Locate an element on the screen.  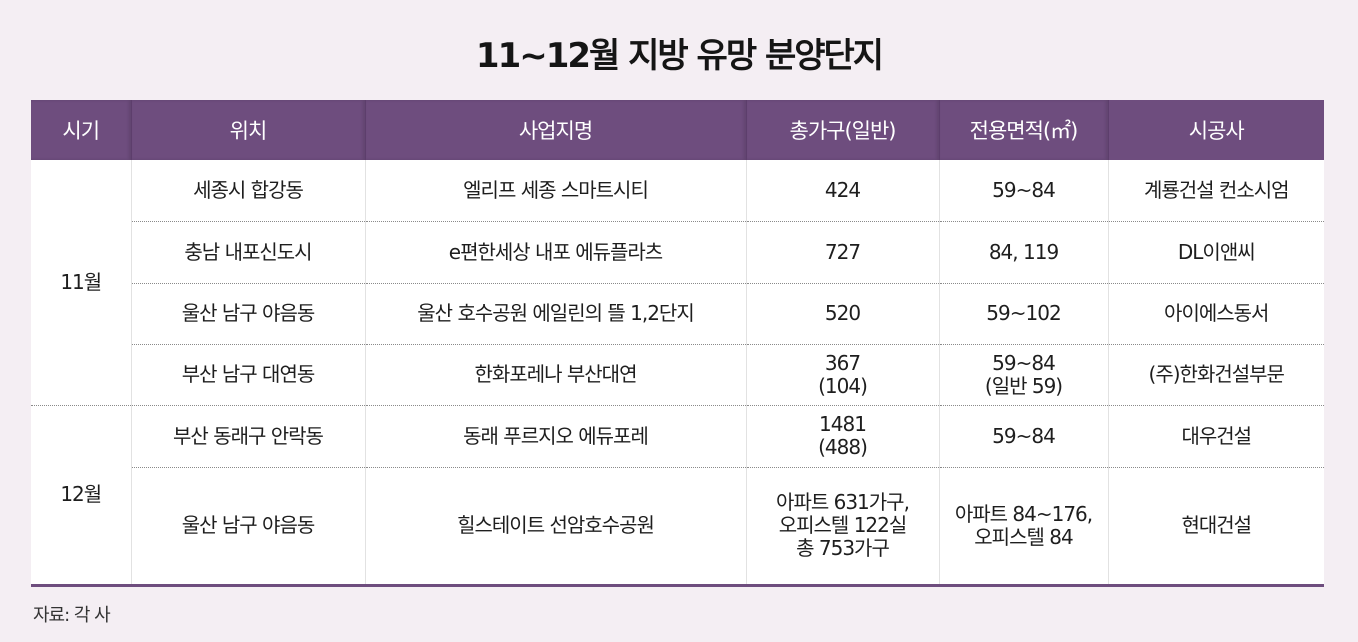
header-location: 위치 is located at coordinates (248, 130).